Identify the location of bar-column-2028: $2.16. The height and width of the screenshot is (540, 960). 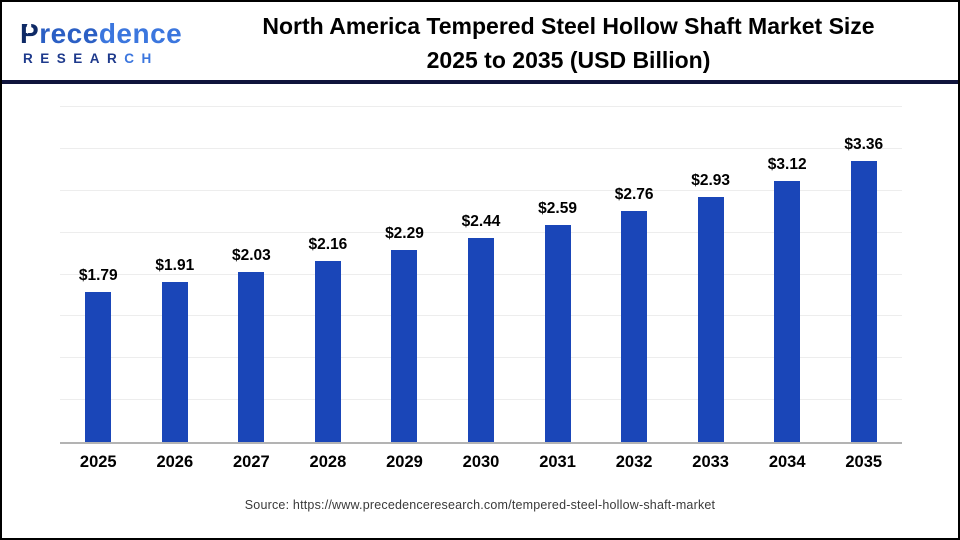
(328, 339).